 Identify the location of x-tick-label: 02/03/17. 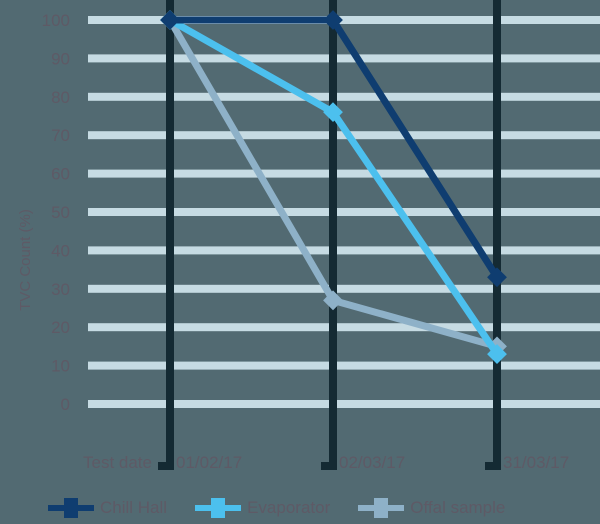
(372, 462).